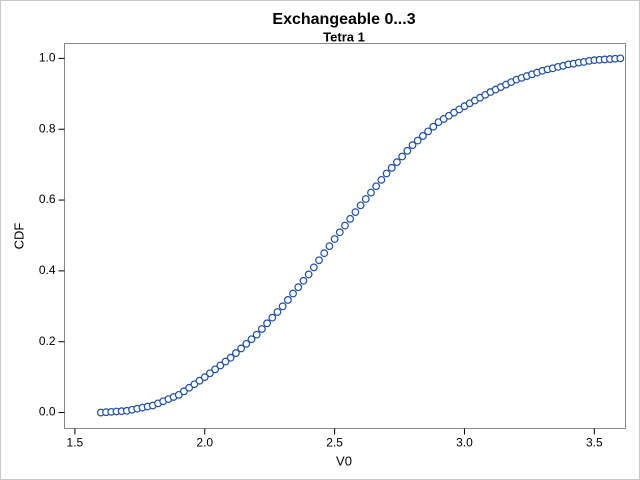 The image size is (640, 480). Describe the element at coordinates (343, 19) in the screenshot. I see `chart-title: Exchangeable 0...3` at that location.